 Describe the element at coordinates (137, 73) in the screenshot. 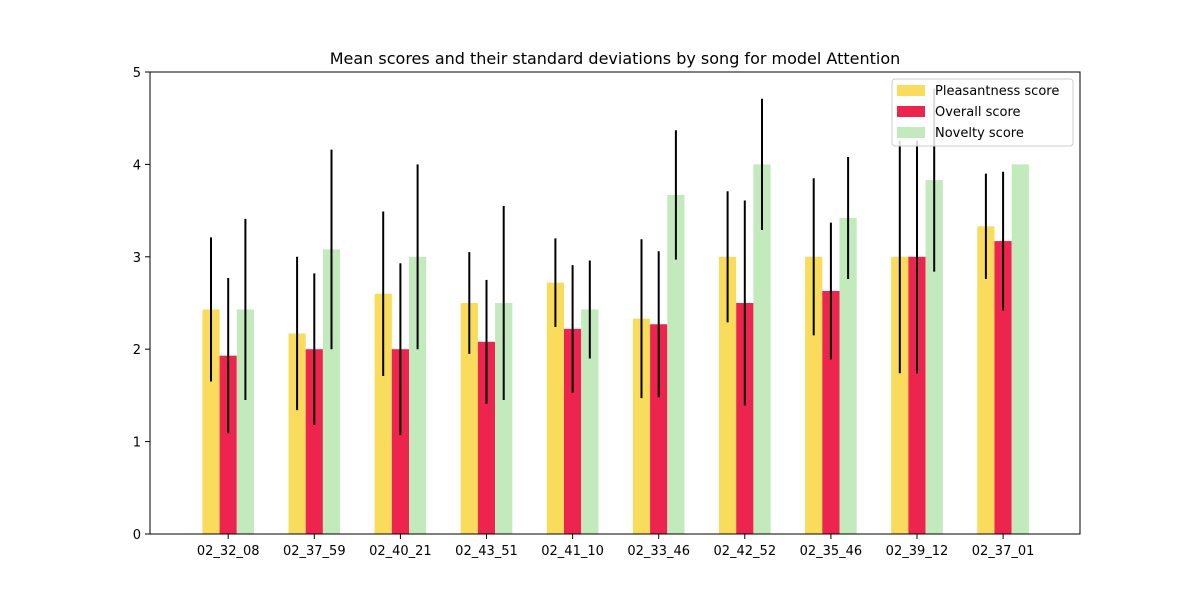

I see `y-tick-label: 5` at that location.